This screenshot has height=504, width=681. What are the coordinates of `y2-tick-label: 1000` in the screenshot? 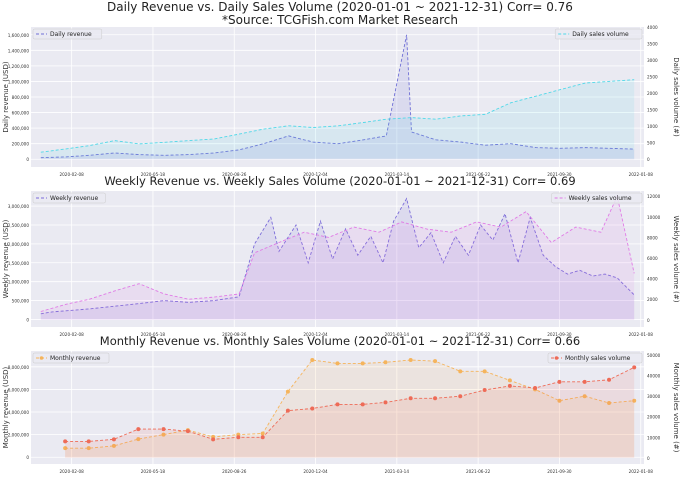 It's located at (652, 126).